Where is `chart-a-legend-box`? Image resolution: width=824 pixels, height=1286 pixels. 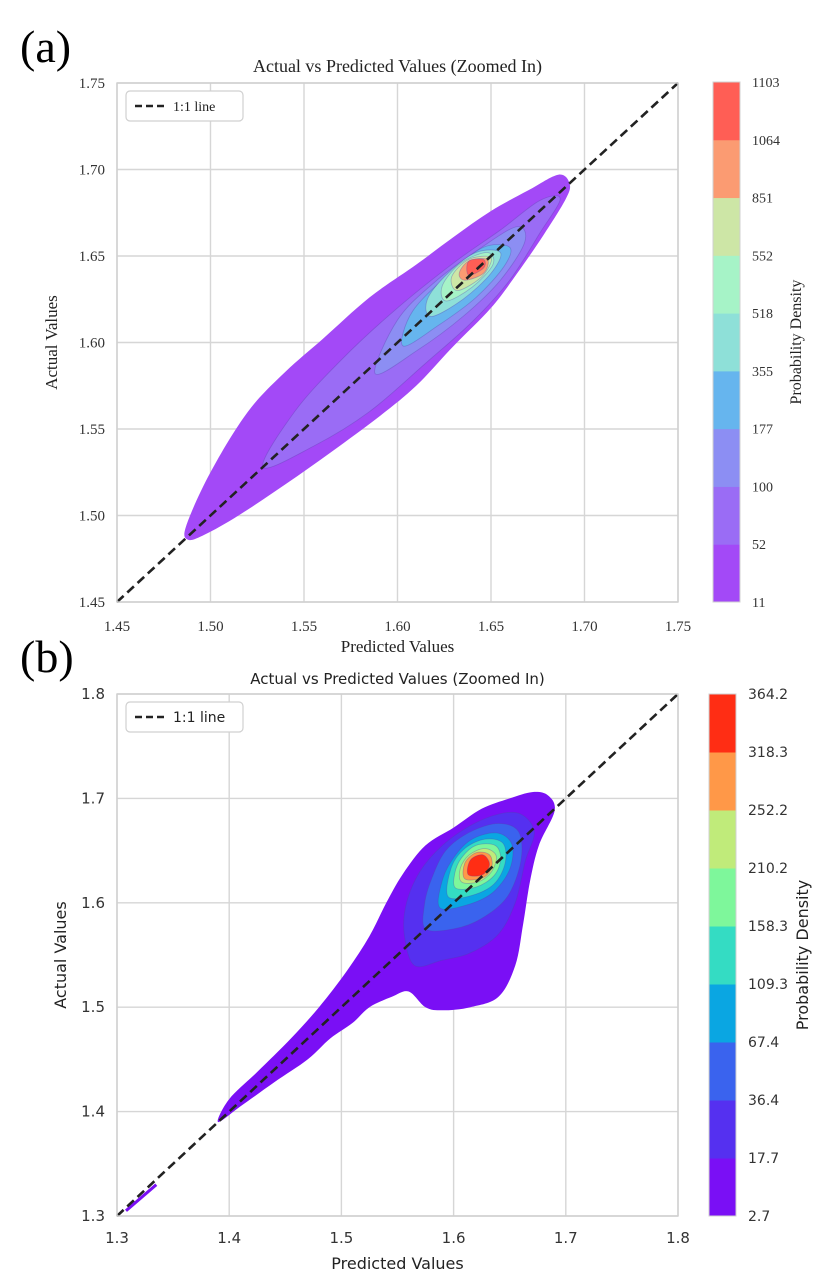
chart-a-legend-box is located at coordinates (184, 106).